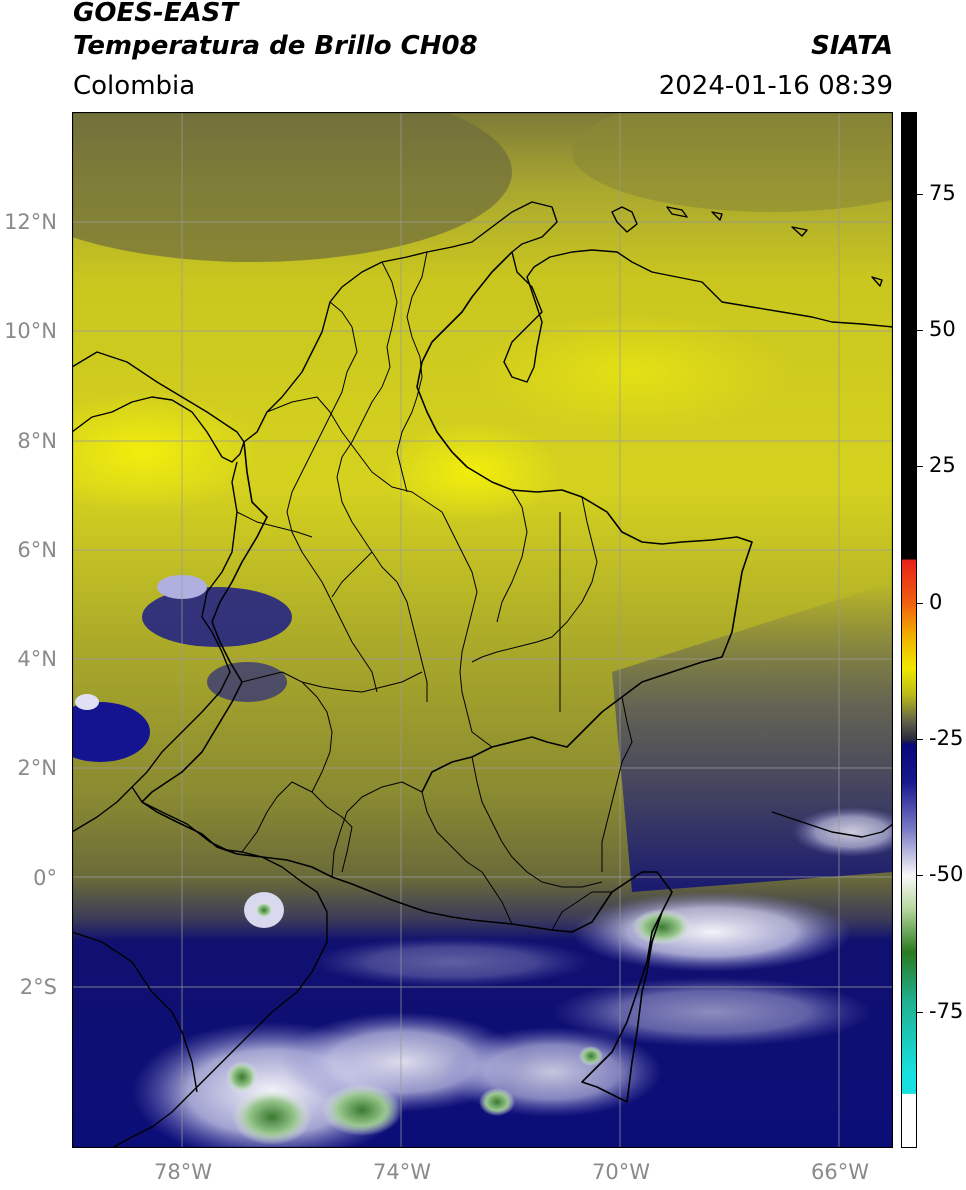 The image size is (966, 1190). What do you see at coordinates (946, 874) in the screenshot?
I see `colorbar-tick-label: -50` at bounding box center [946, 874].